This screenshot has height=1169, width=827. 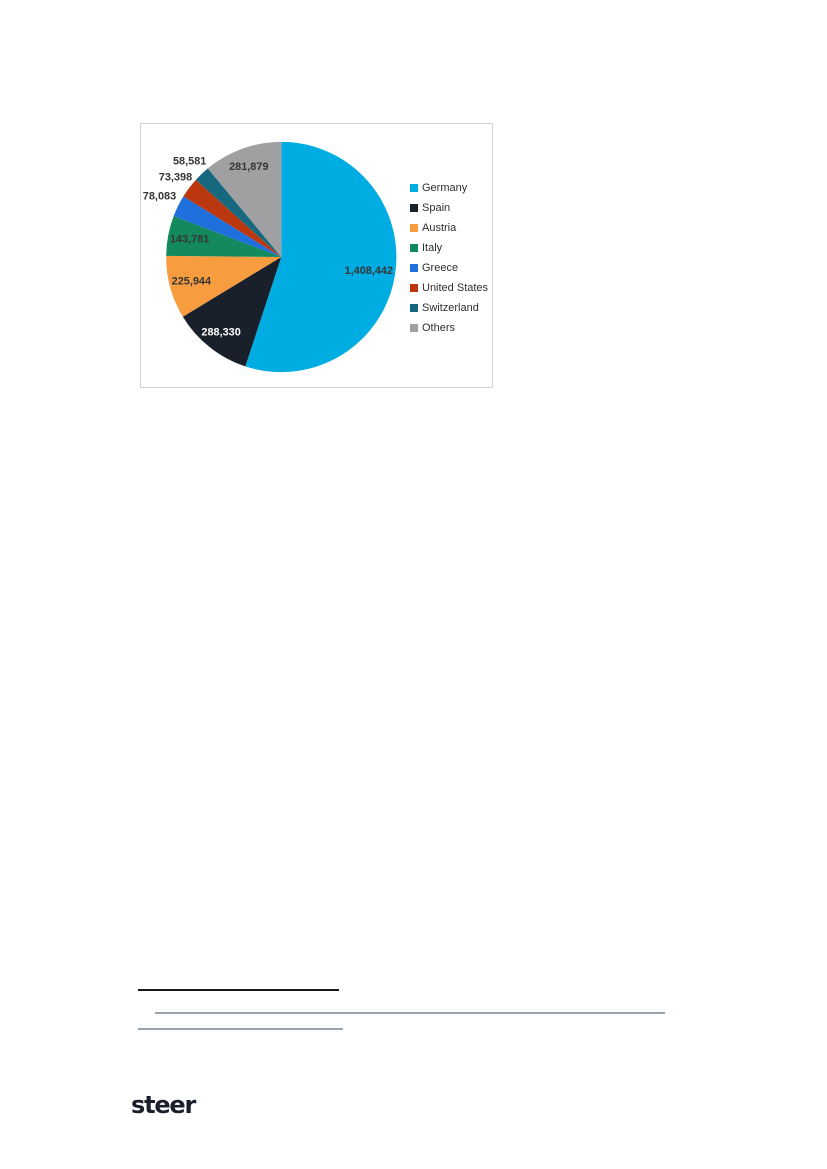 I want to click on legend-item-austria: Austria, so click(x=449, y=228).